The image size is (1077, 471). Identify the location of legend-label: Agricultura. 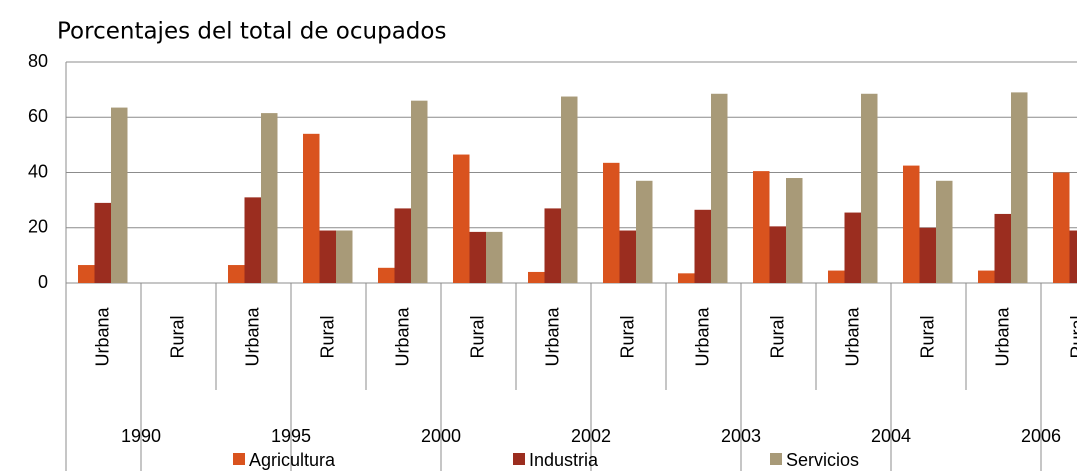
(292, 460).